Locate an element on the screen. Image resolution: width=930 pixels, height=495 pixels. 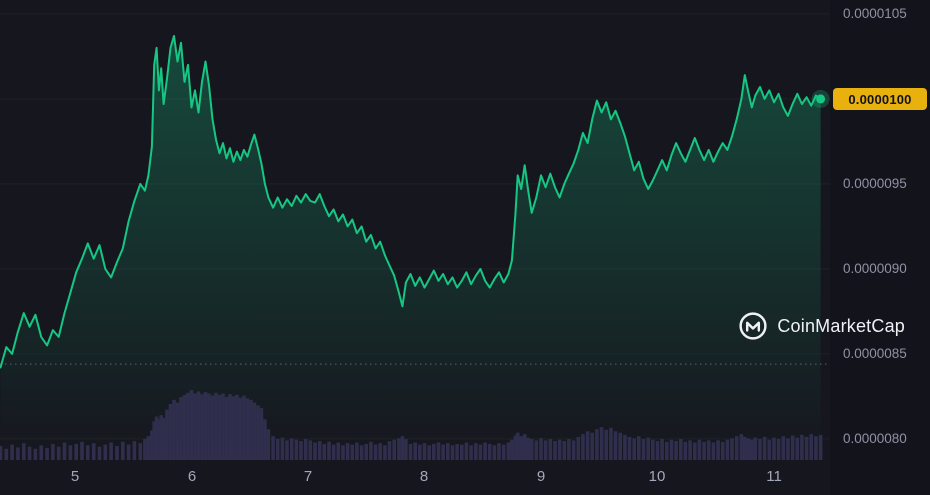
coinmarketcap-watermark: CoinMarketCap is located at coordinates (821, 326).